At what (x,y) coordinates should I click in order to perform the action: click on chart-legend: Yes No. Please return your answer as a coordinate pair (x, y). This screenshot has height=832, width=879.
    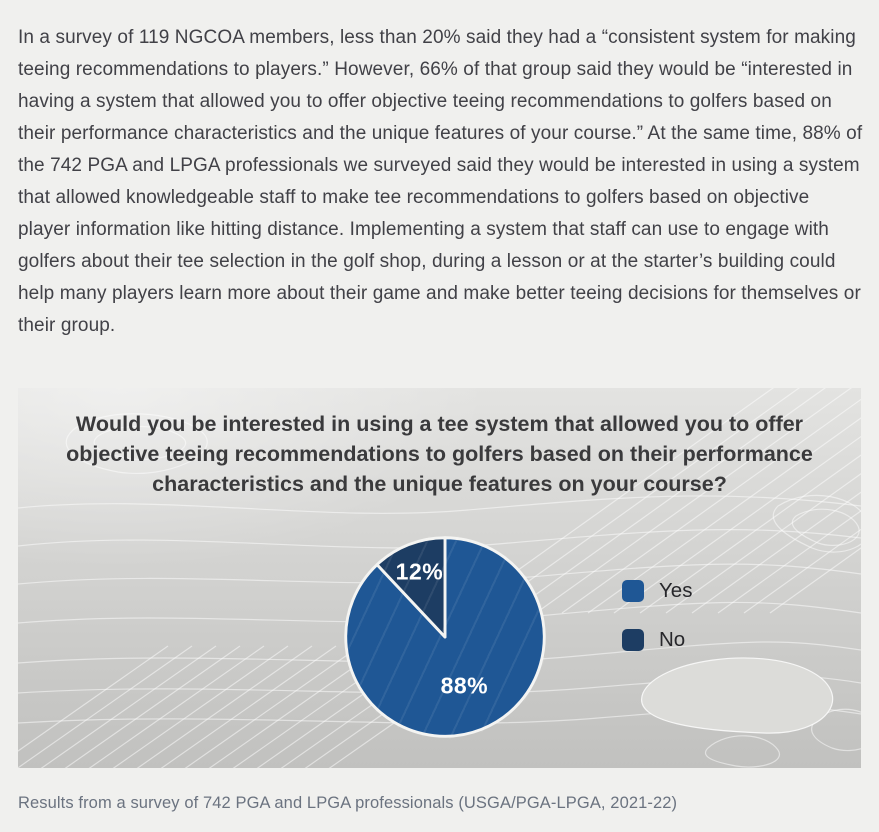
    Looking at the image, I should click on (657, 628).